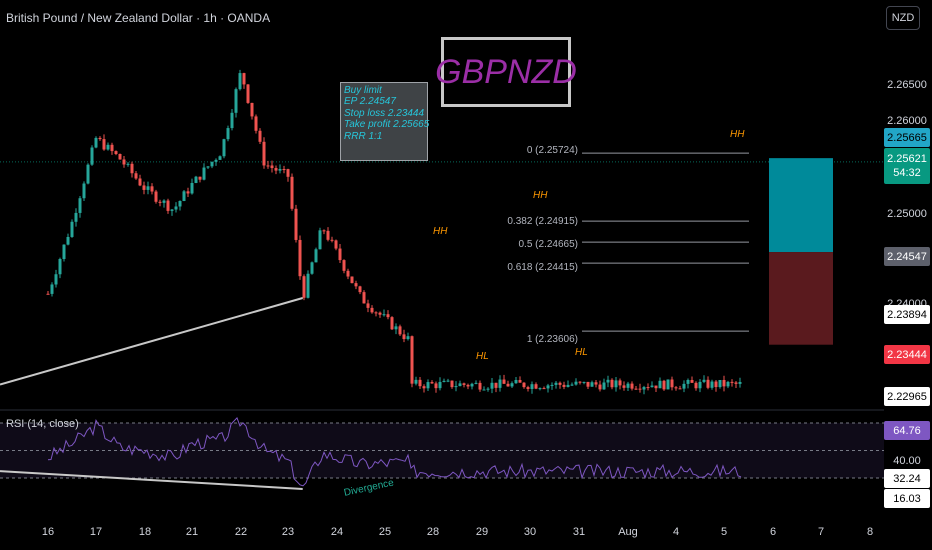 This screenshot has width=932, height=550. Describe the element at coordinates (241, 532) in the screenshot. I see `time-tick: 22` at that location.